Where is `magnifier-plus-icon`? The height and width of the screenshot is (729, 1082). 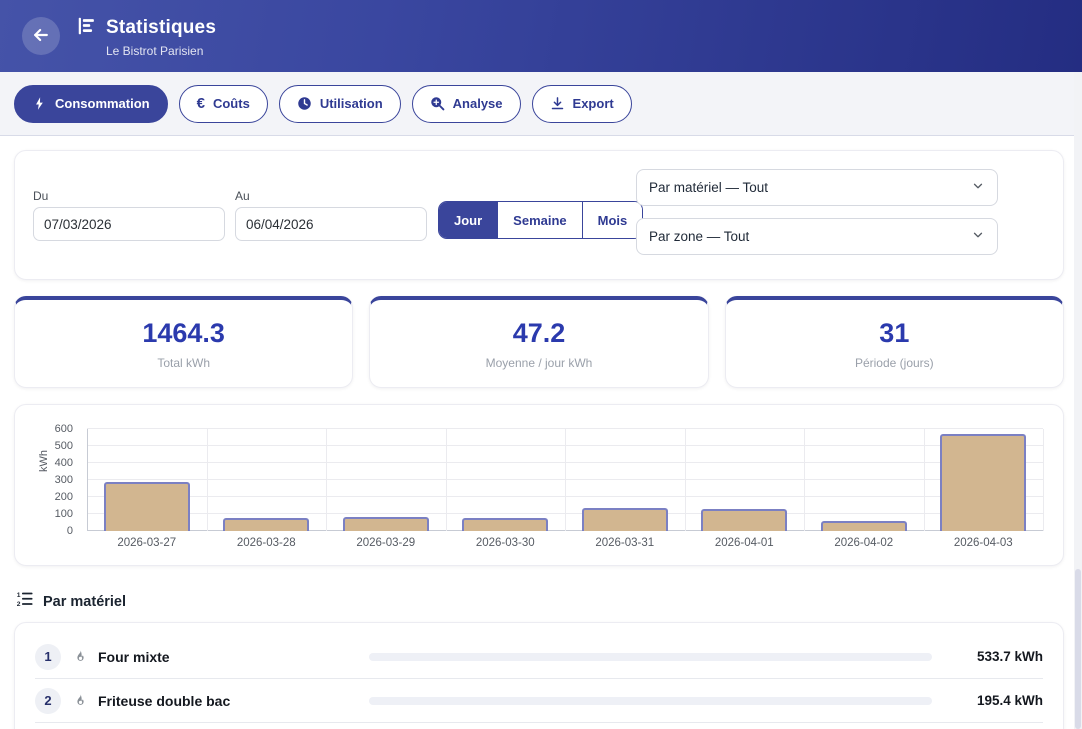
magnifier-plus-icon is located at coordinates (437, 103).